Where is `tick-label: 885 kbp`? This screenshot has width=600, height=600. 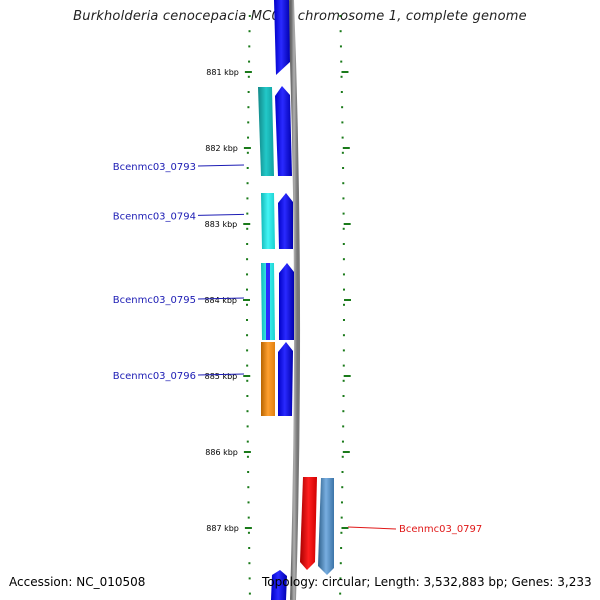
tick-label: 885 kbp is located at coordinates (221, 376).